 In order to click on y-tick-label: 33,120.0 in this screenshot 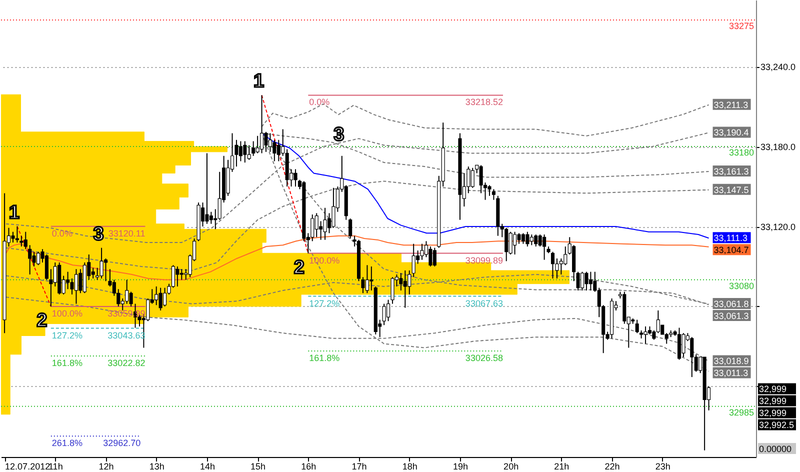, I will do `click(778, 227)`.